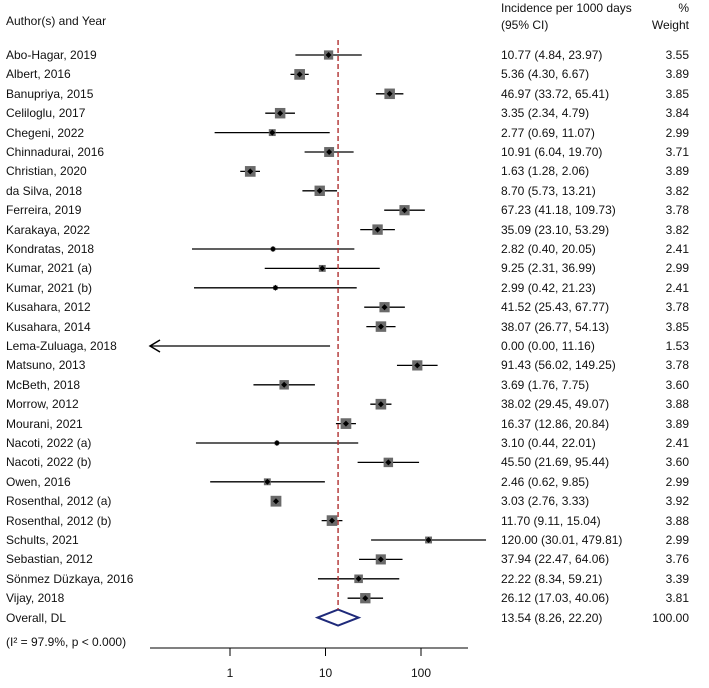 The width and height of the screenshot is (709, 688). I want to click on study-label: da Silva, 2018, so click(44, 190).